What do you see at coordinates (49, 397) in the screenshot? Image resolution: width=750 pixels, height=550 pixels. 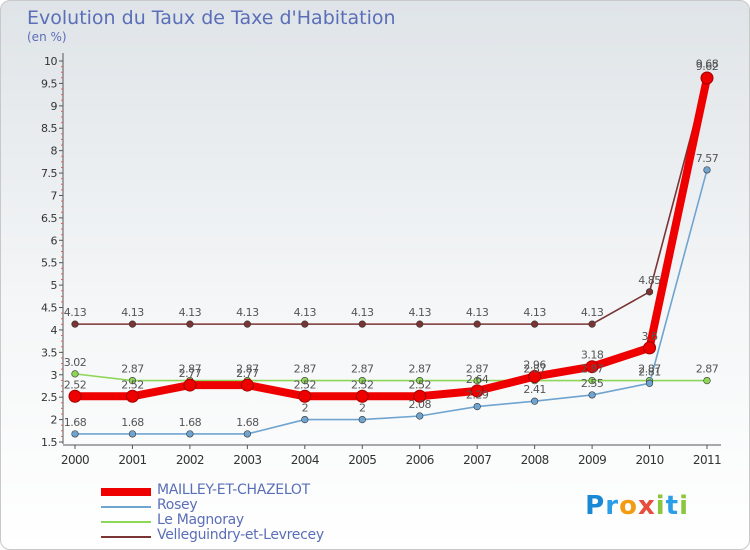 I see `y-tick-label: 2.5` at bounding box center [49, 397].